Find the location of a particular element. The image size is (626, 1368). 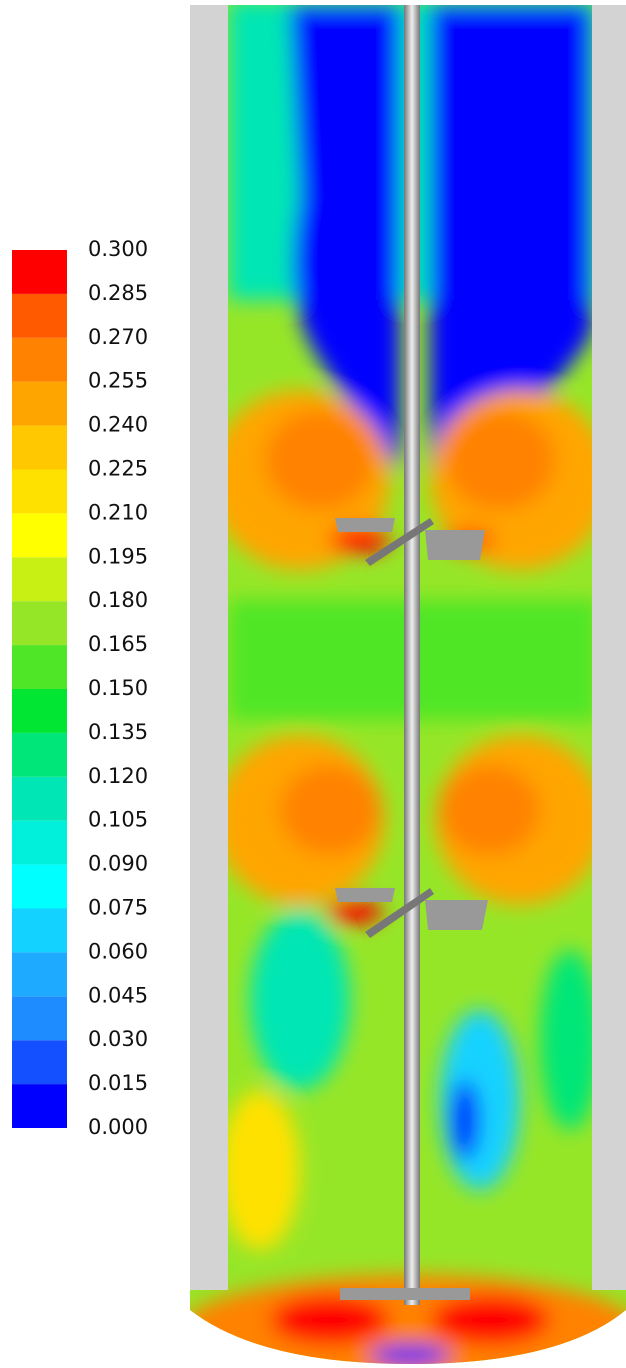

tick-label: 0.180 is located at coordinates (118, 600).